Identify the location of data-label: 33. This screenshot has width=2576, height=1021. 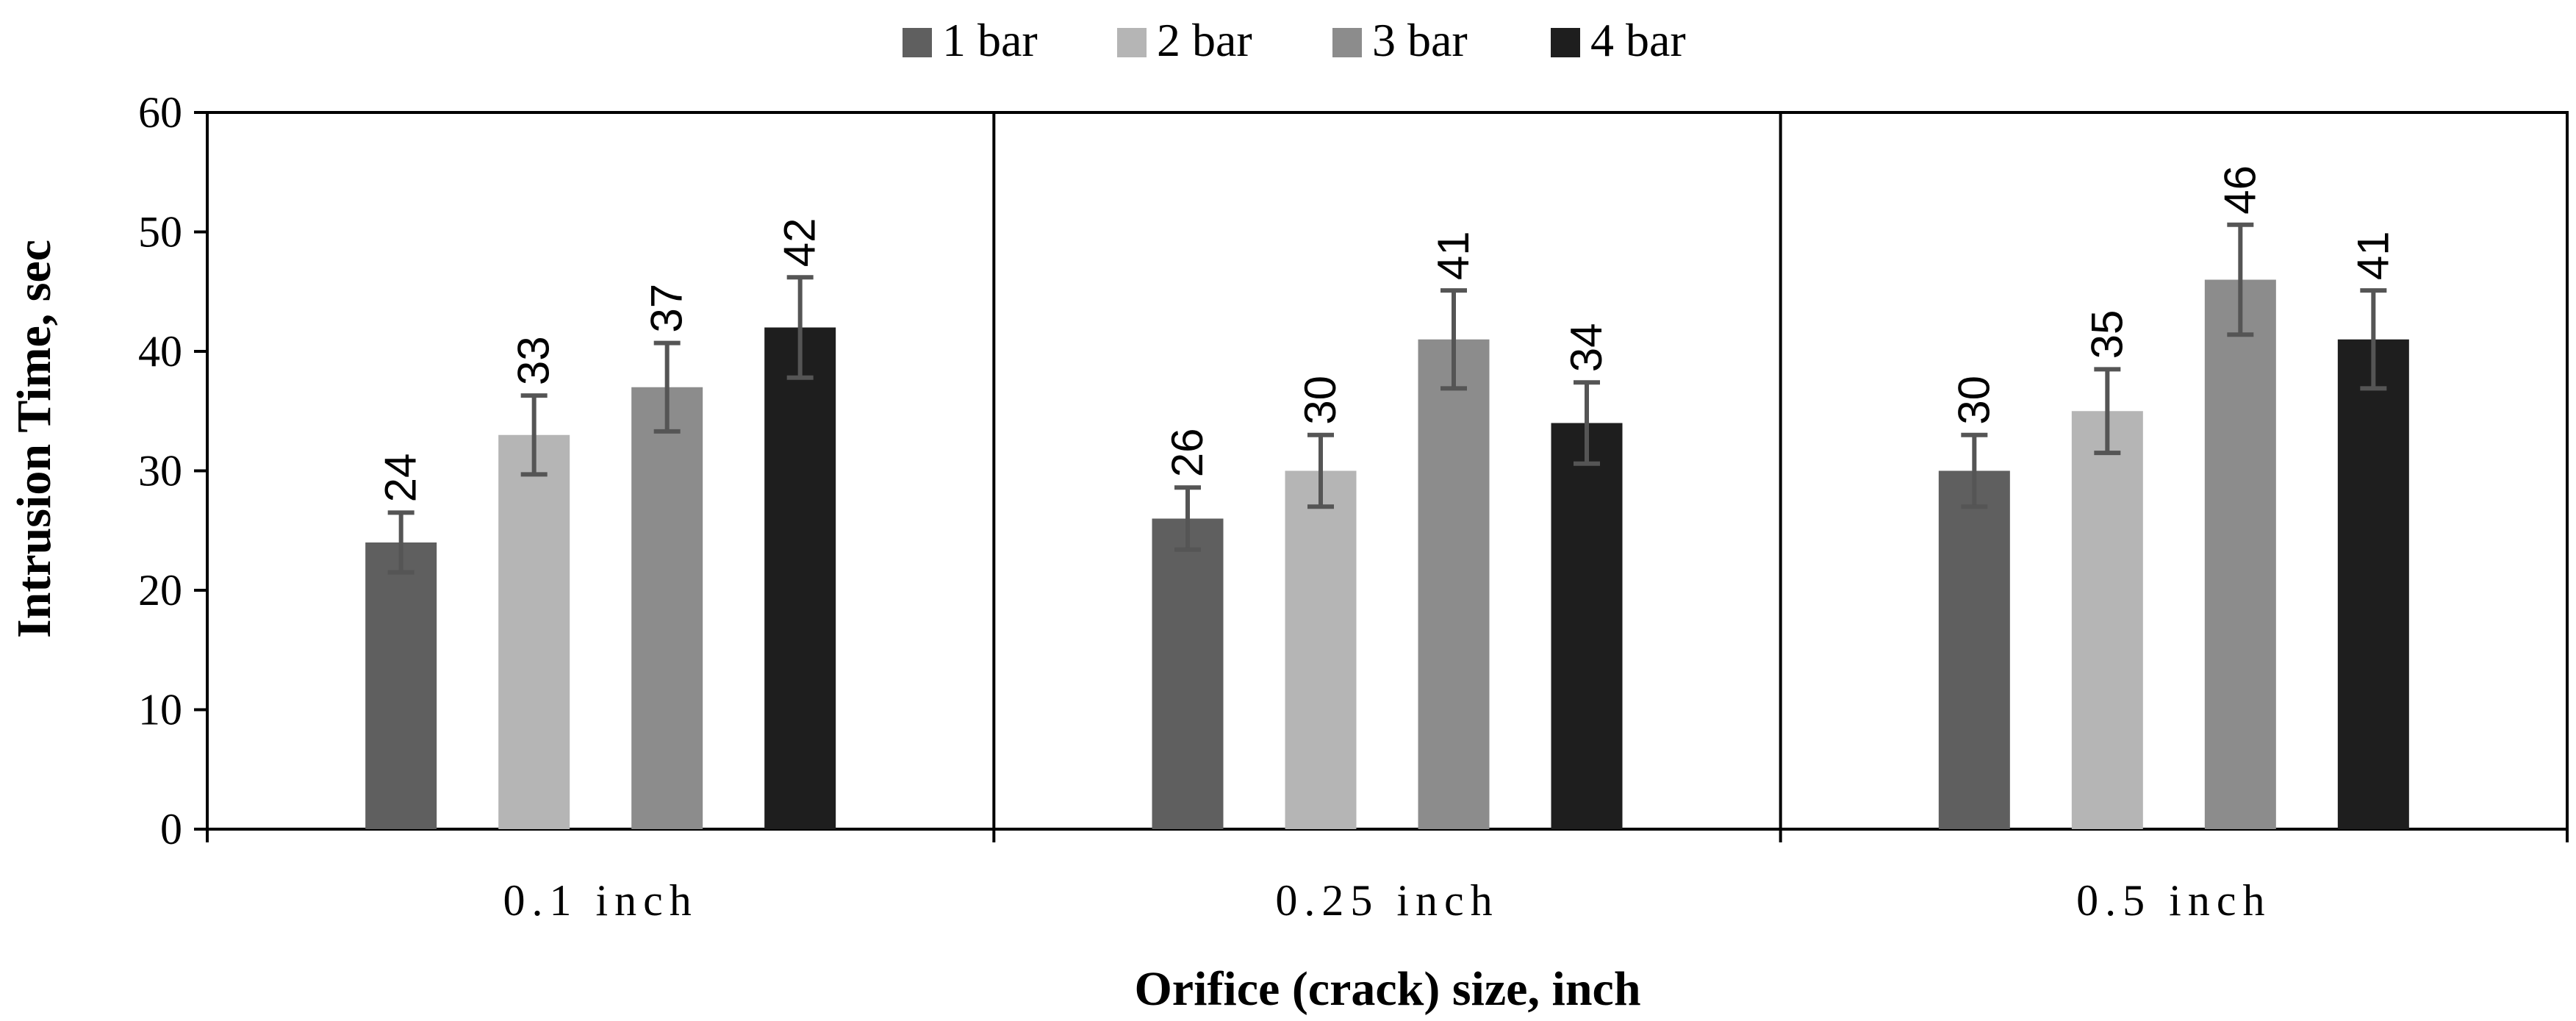
(534, 360).